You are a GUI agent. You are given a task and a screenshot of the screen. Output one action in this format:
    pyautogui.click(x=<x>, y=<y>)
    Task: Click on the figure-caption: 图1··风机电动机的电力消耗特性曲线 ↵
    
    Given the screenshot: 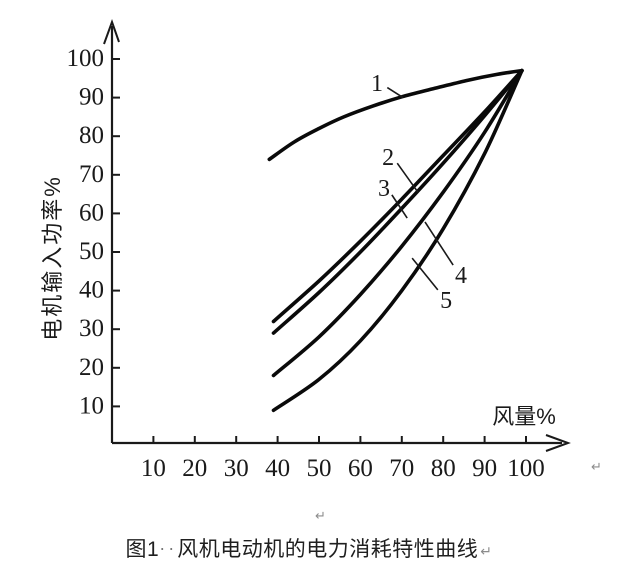 What is the action you would take?
    pyautogui.click(x=309, y=548)
    